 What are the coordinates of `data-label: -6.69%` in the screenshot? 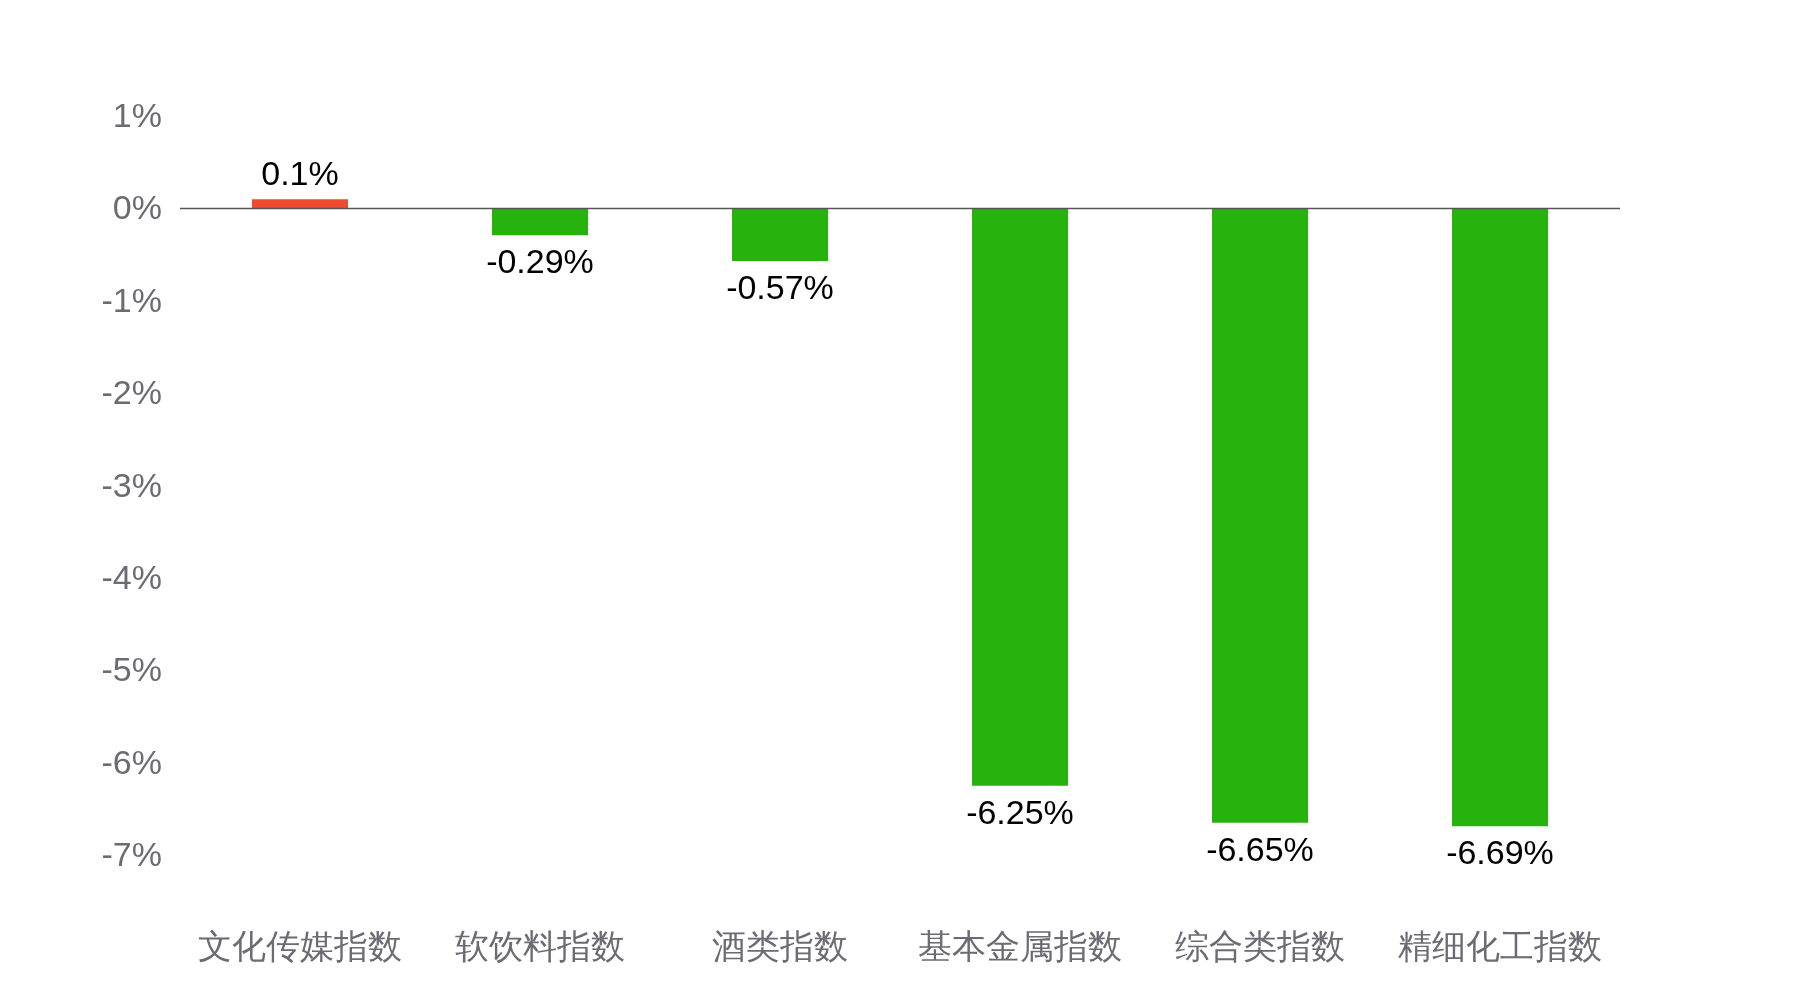 It's located at (1500, 852).